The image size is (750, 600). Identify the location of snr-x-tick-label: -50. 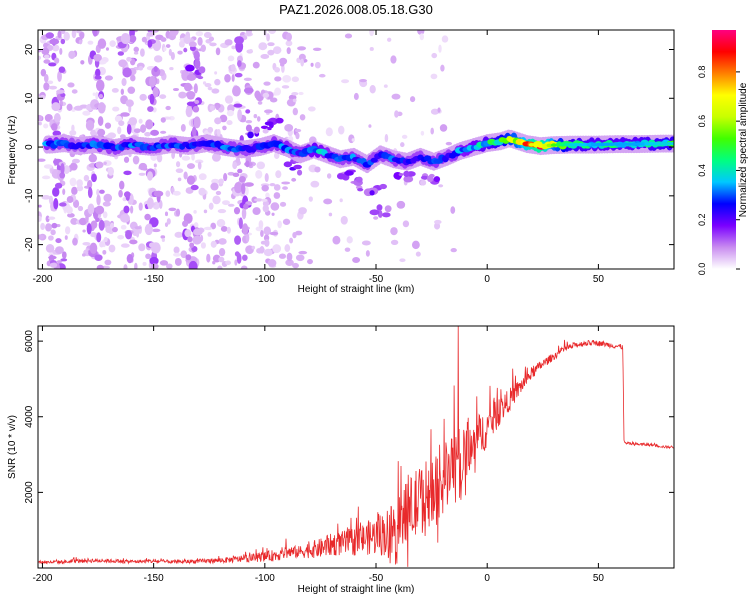
(376, 578).